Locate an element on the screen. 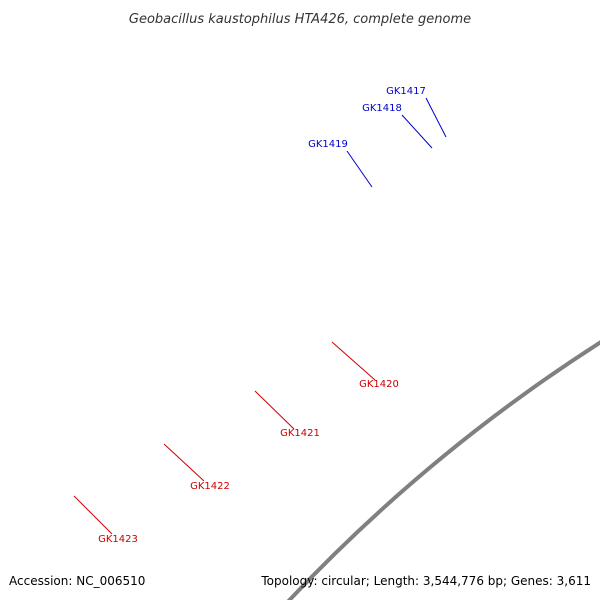  gene-label-gk1418: GK1418 is located at coordinates (382, 108).